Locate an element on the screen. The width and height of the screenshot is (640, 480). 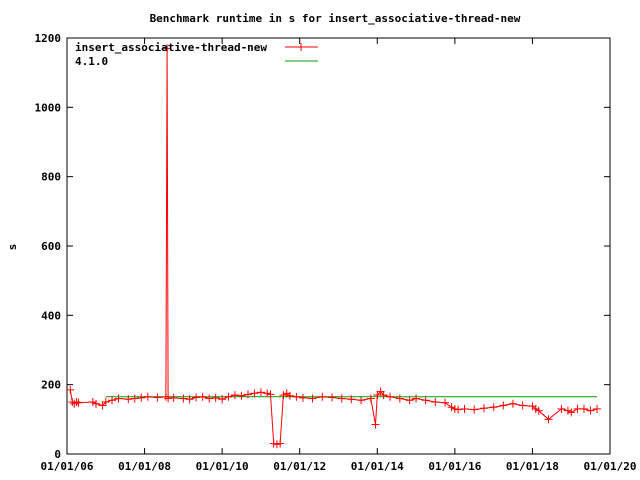
legend-entry-baseline-label: 4.1.0 is located at coordinates (91, 61).